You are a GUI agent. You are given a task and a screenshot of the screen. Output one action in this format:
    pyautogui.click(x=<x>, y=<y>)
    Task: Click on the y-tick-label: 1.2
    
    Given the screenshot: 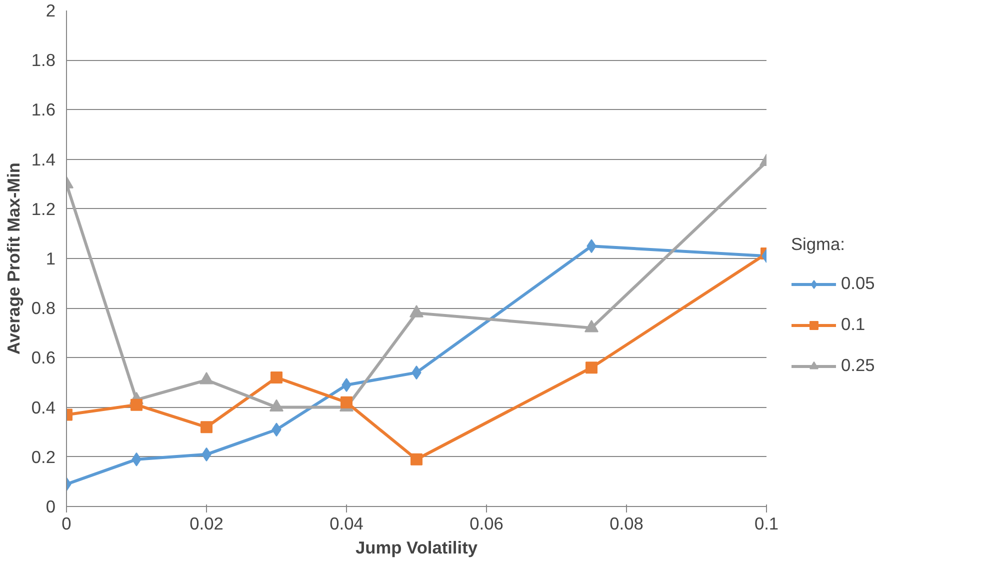 What is the action you would take?
    pyautogui.click(x=43, y=208)
    